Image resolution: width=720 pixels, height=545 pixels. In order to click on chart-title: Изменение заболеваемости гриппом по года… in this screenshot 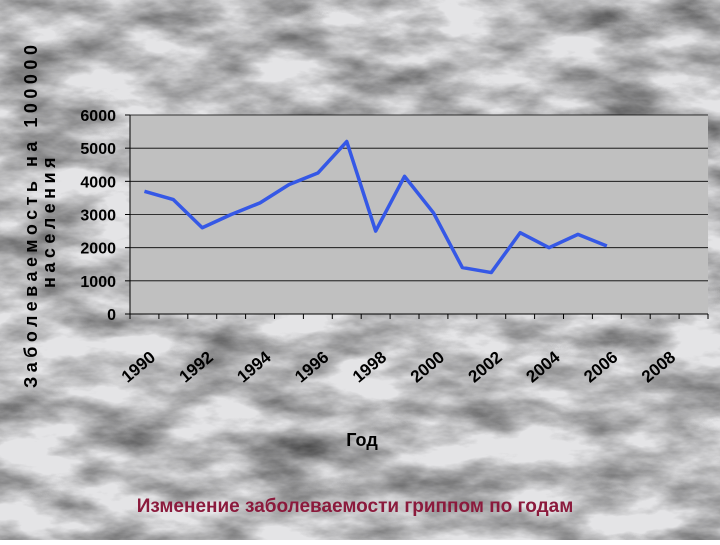, I will do `click(355, 506)`.